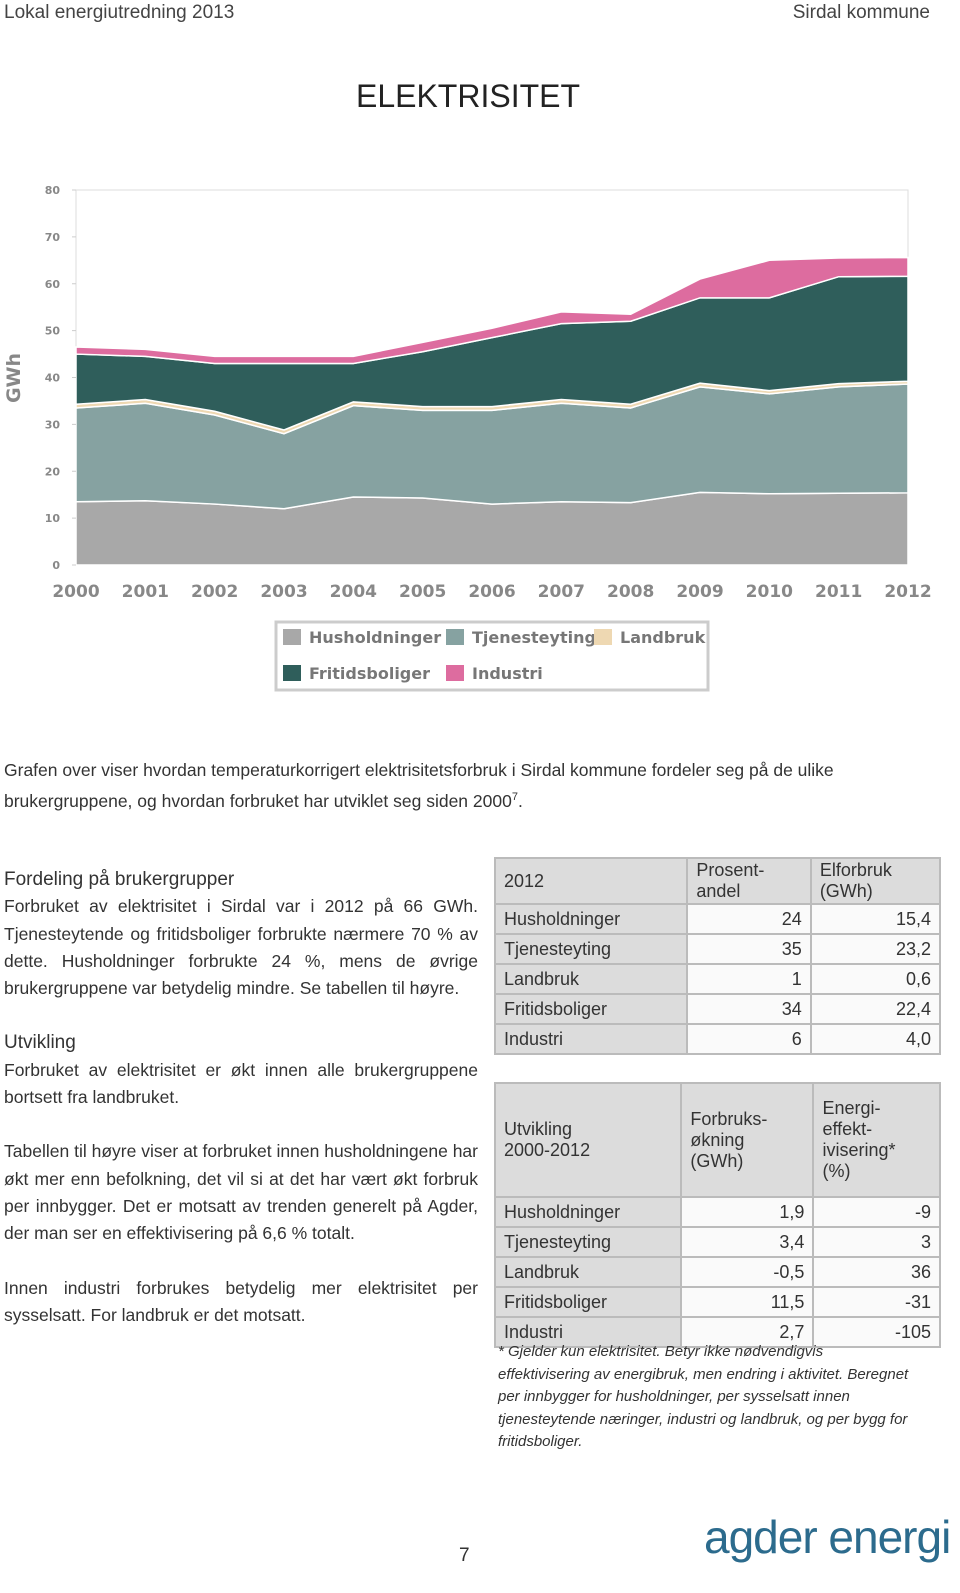  Describe the element at coordinates (464, 1555) in the screenshot. I see `page-number: 7` at that location.